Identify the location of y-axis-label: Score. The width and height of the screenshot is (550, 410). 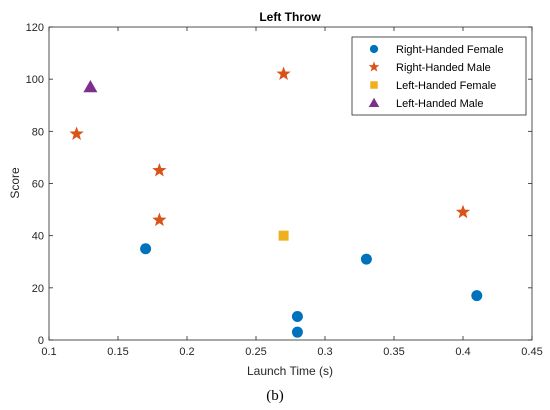
(15, 183).